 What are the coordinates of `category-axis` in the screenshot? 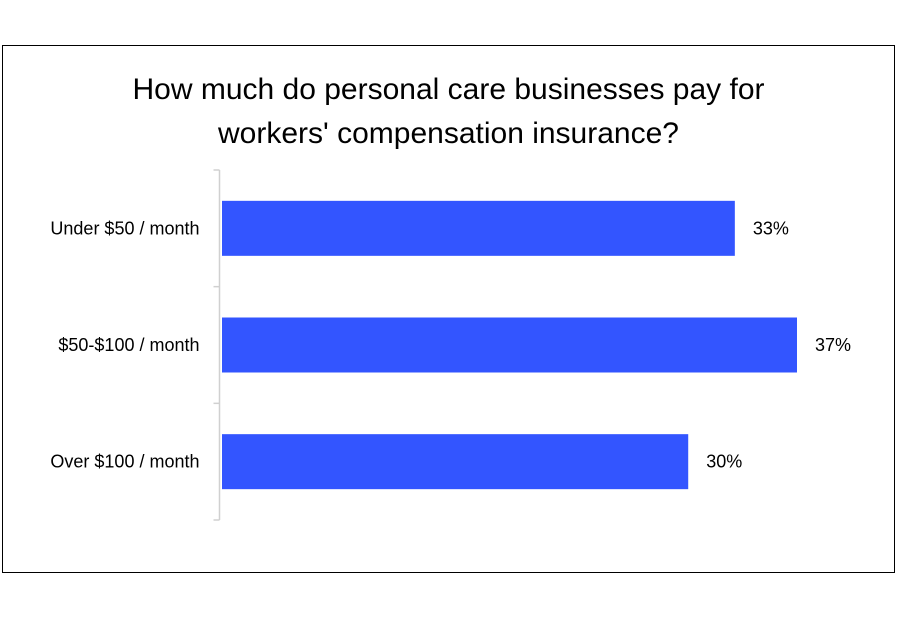 It's located at (217, 345).